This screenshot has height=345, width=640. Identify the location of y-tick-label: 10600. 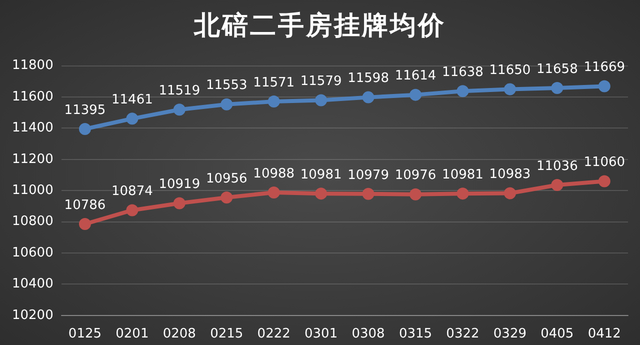
(33, 252).